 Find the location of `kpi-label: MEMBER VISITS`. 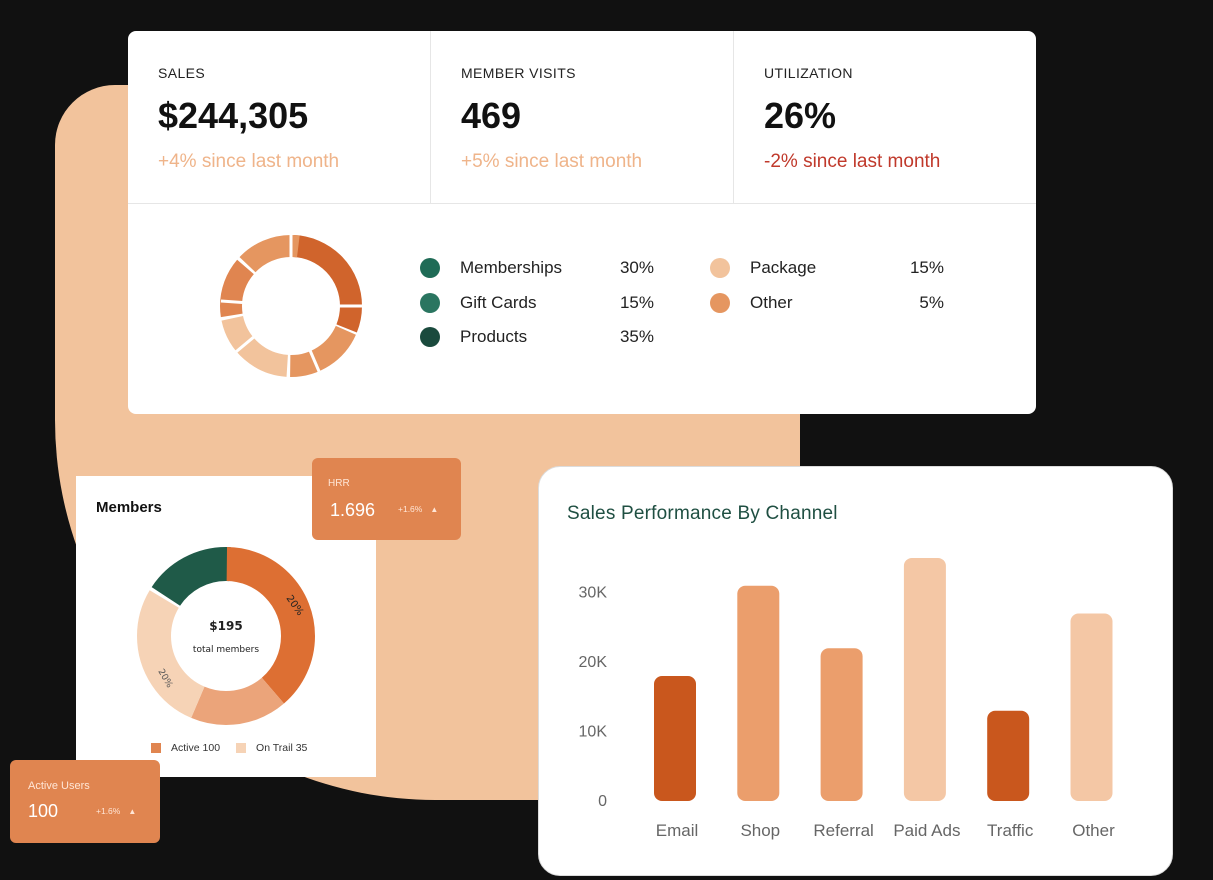

kpi-label: MEMBER VISITS is located at coordinates (518, 73).